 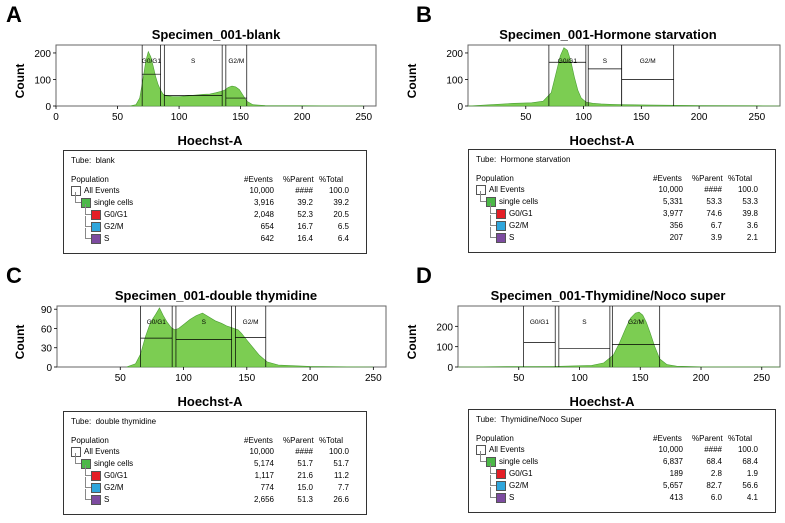 I want to click on parent-percent-cell: 68.4, so click(x=714, y=461).